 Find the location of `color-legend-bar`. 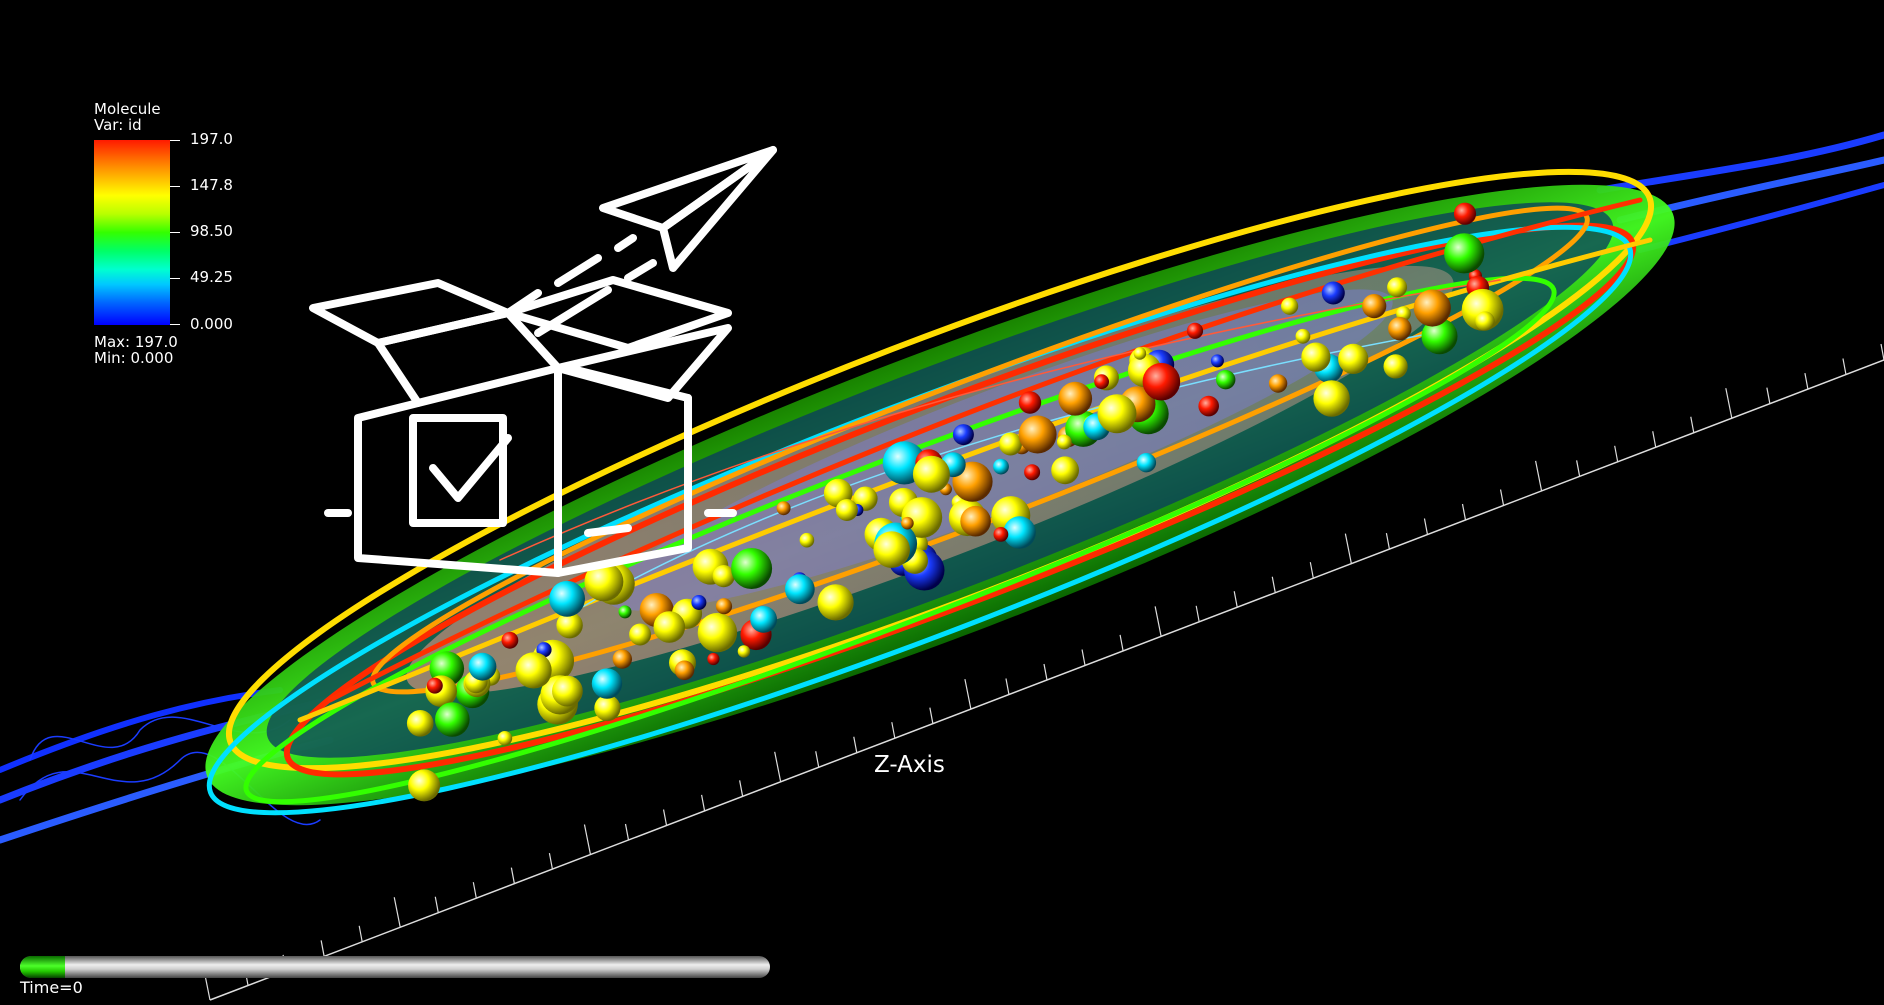

color-legend-bar is located at coordinates (132, 232).